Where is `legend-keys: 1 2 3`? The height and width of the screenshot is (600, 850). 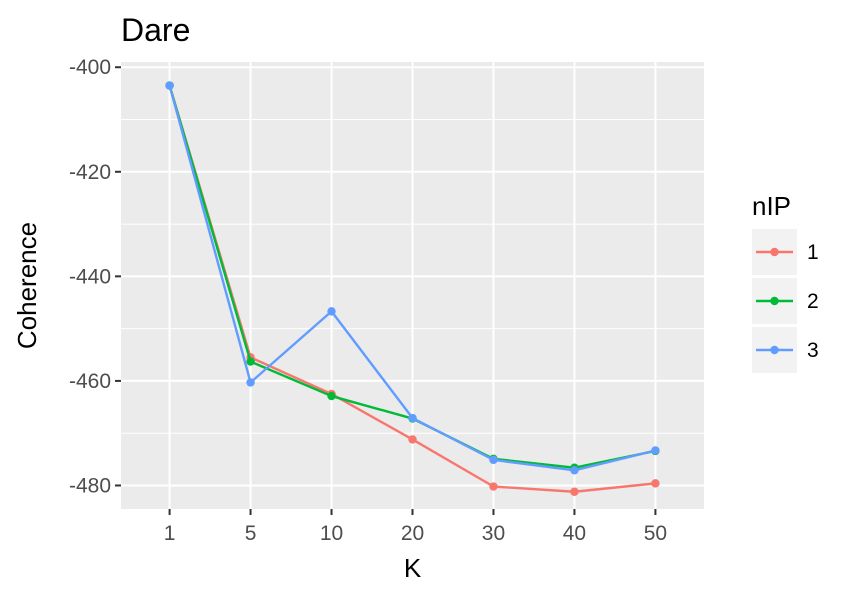 legend-keys: 1 2 3 is located at coordinates (785, 301).